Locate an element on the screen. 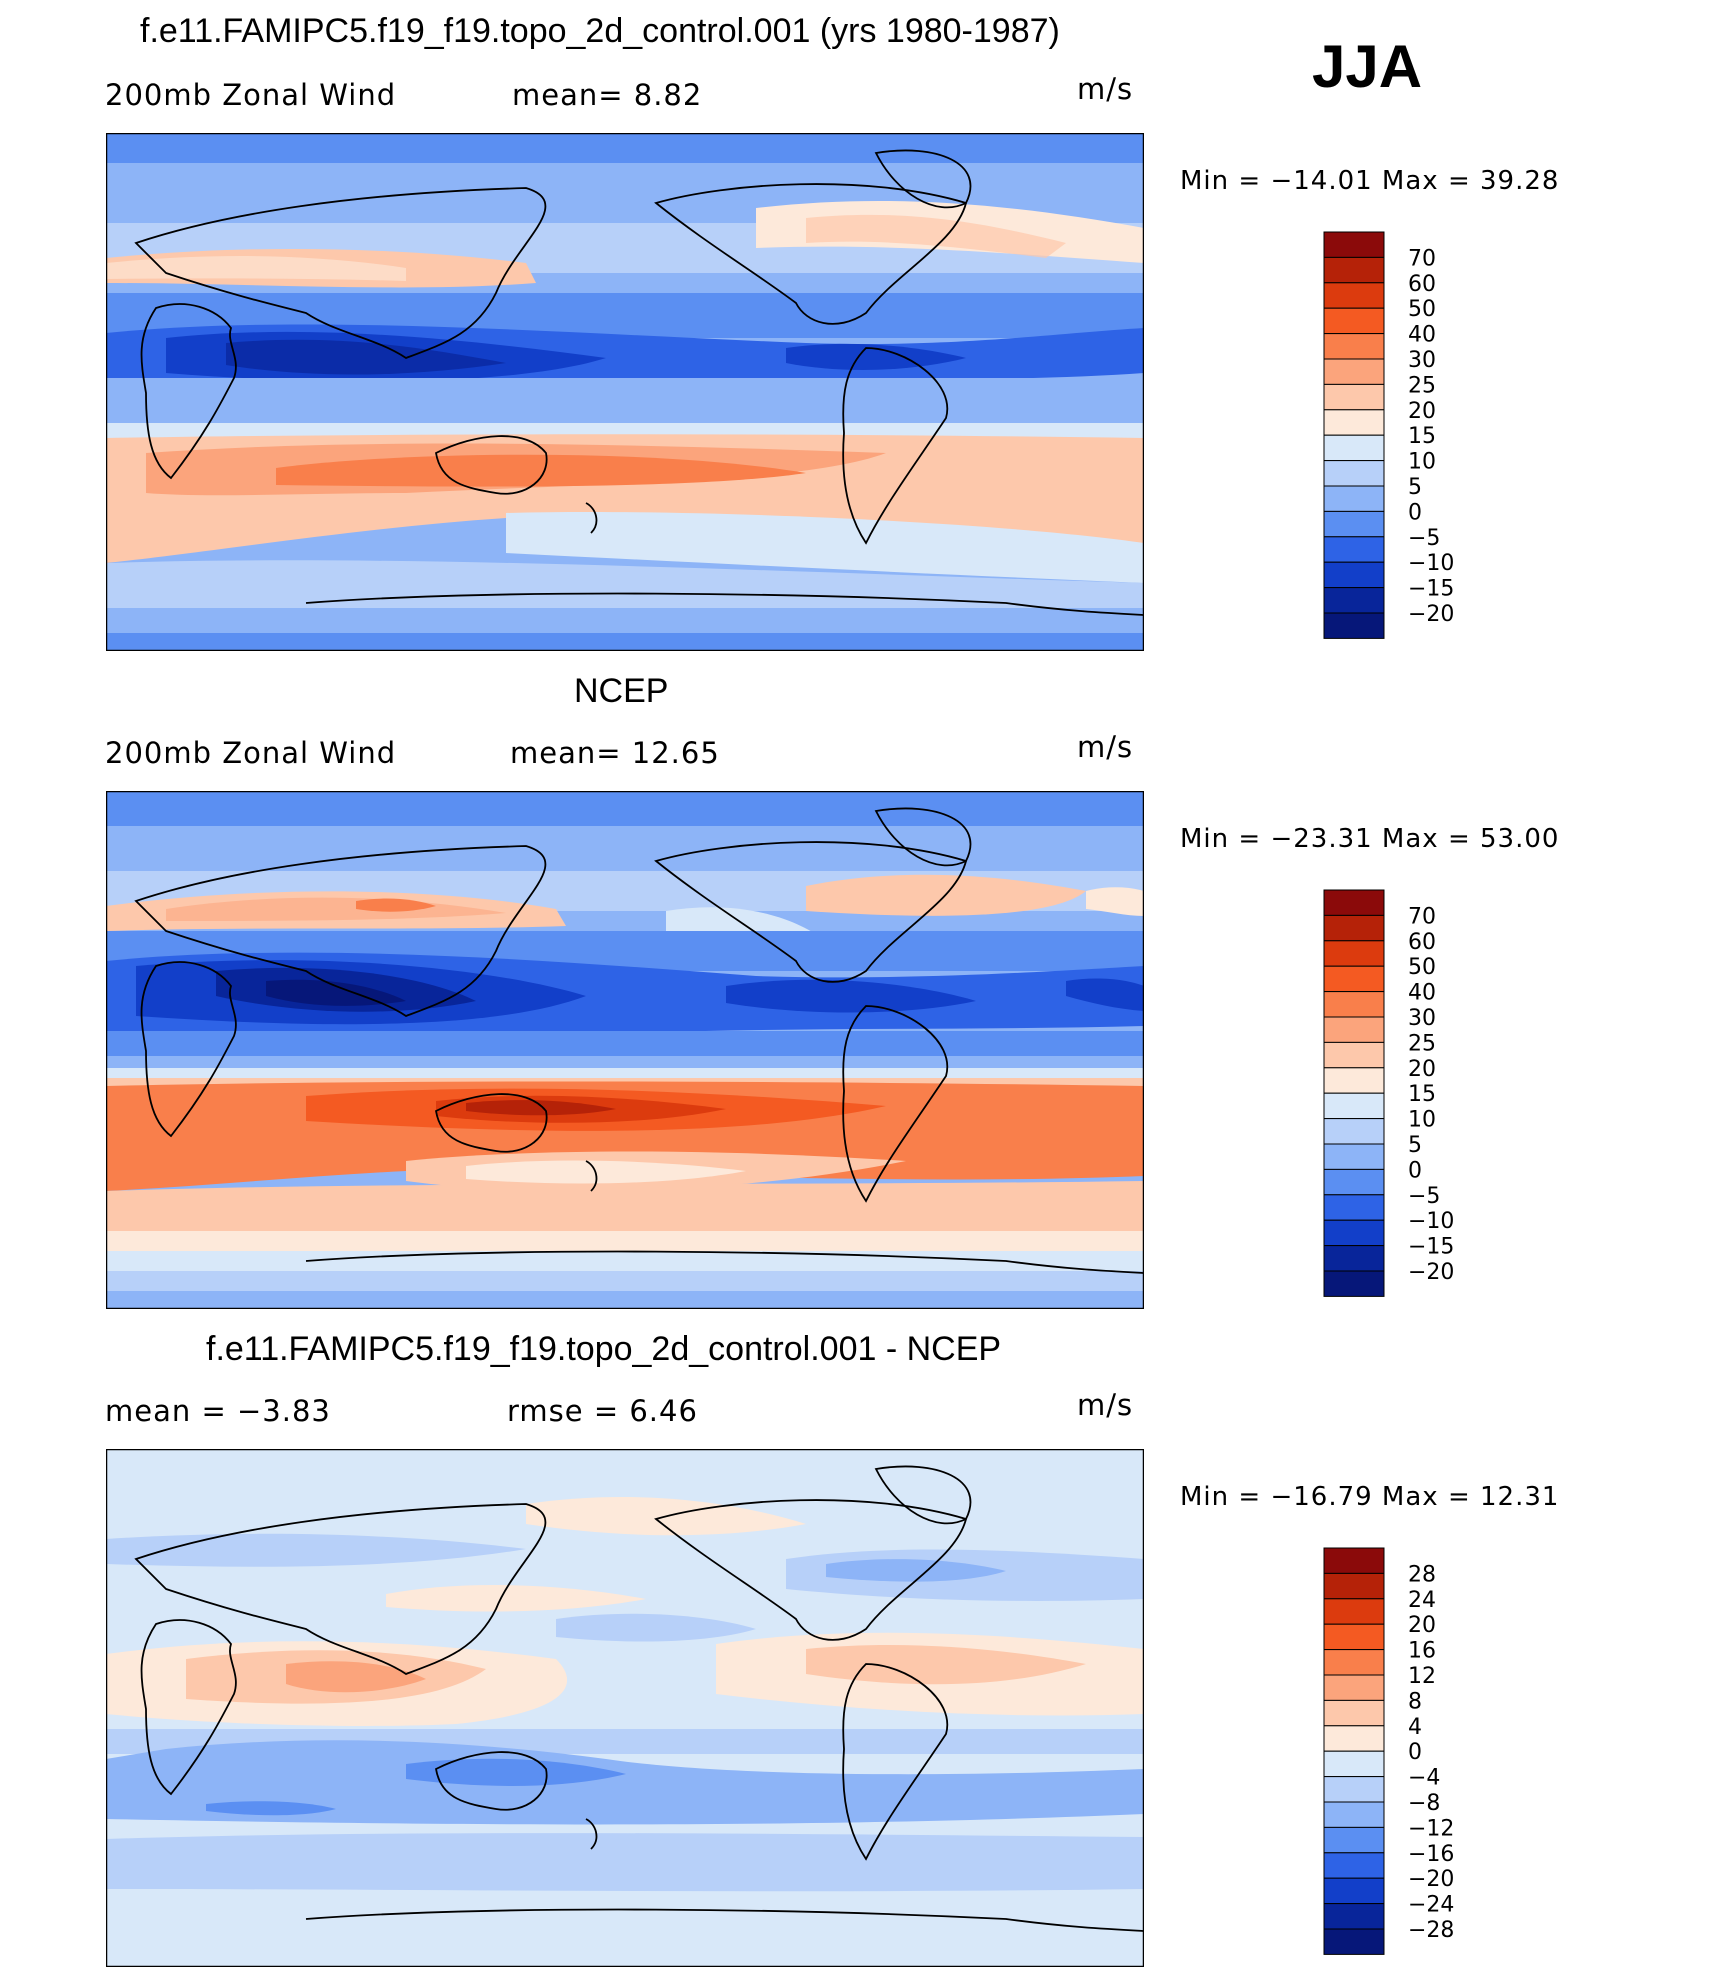  panel3-rmse-label: rmse = 6.46 is located at coordinates (602, 1411).